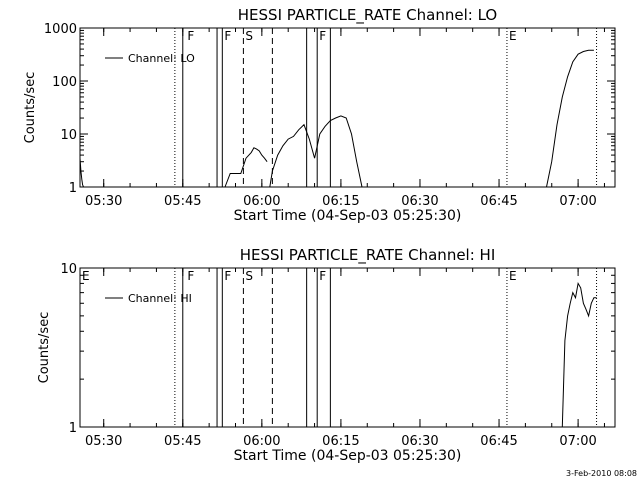 This screenshot has width=640, height=480. I want to click on legend-label: Channel: LO, so click(161, 58).